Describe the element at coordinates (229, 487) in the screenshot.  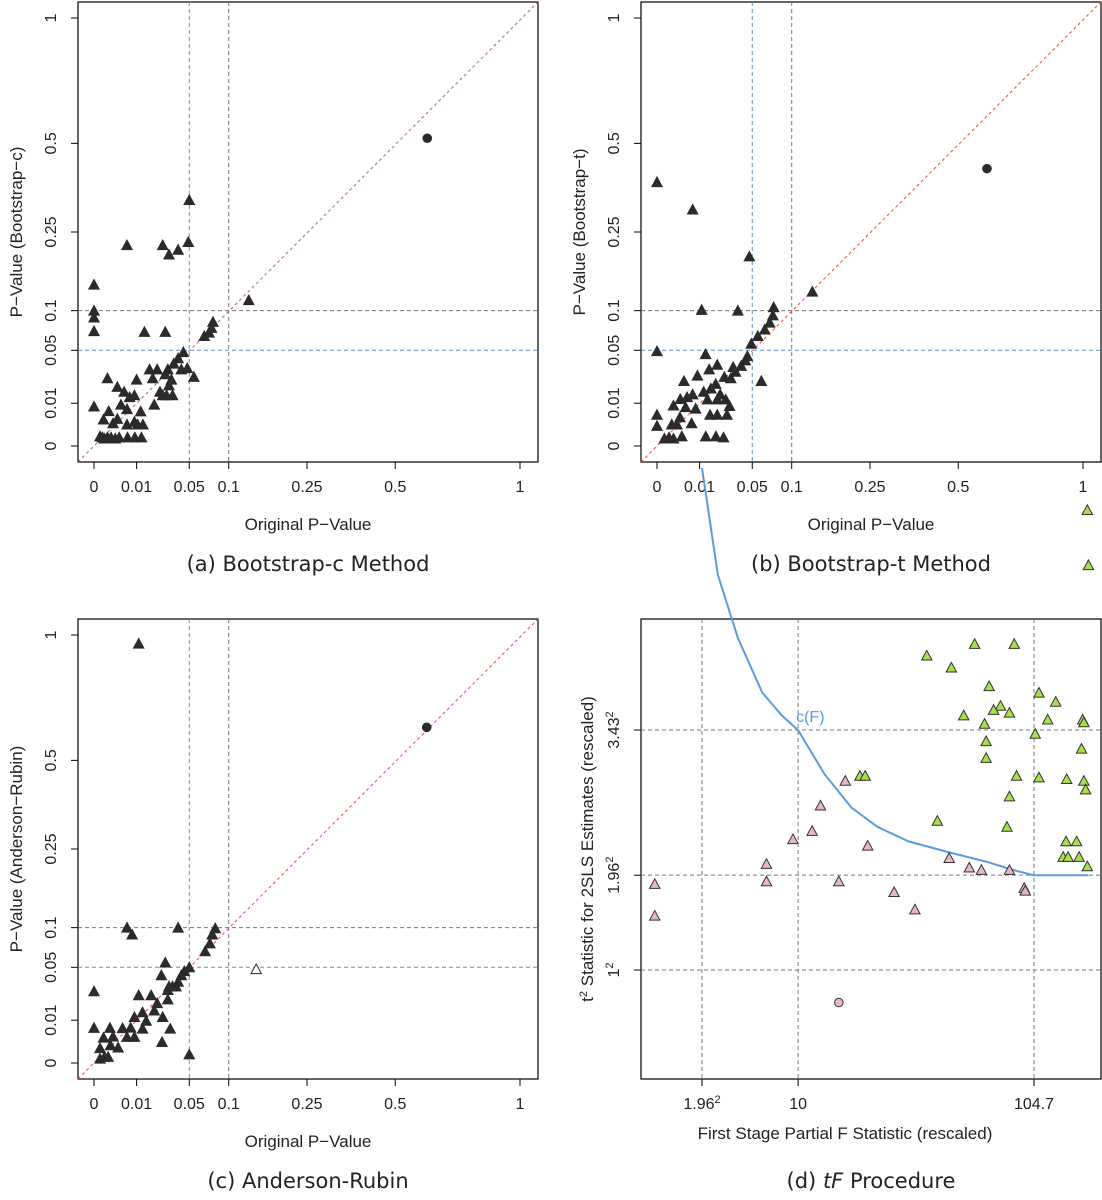
I see `panel-a-xtick-label: 0.1` at that location.